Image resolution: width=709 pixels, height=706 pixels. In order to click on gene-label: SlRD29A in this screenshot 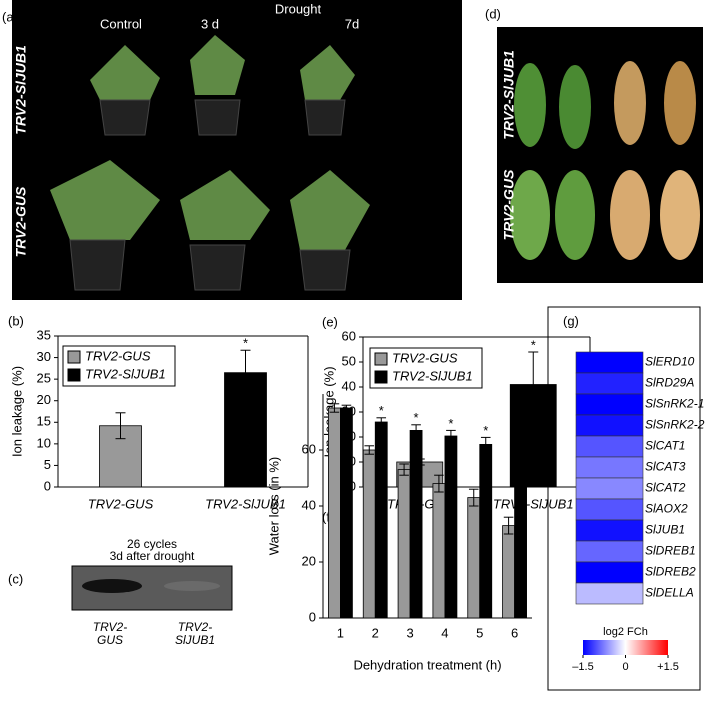, I will do `click(669, 383)`.